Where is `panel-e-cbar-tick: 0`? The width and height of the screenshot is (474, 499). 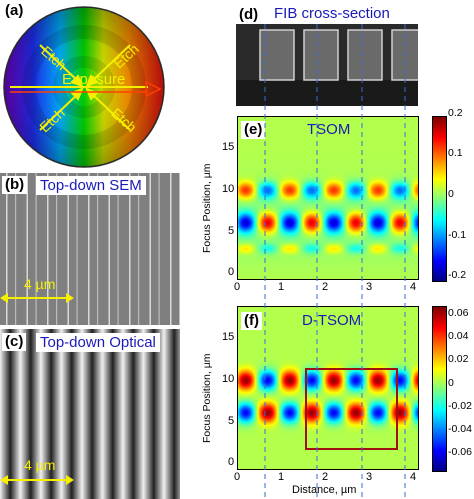
panel-e-cbar-tick: 0 is located at coordinates (451, 194).